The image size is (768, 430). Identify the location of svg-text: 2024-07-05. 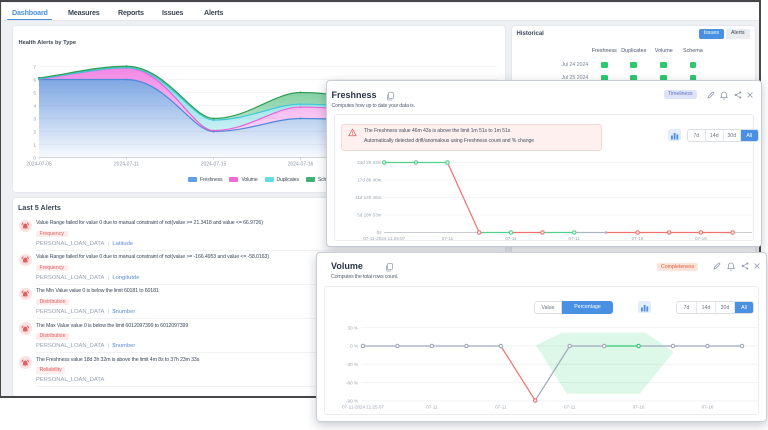
(39, 165).